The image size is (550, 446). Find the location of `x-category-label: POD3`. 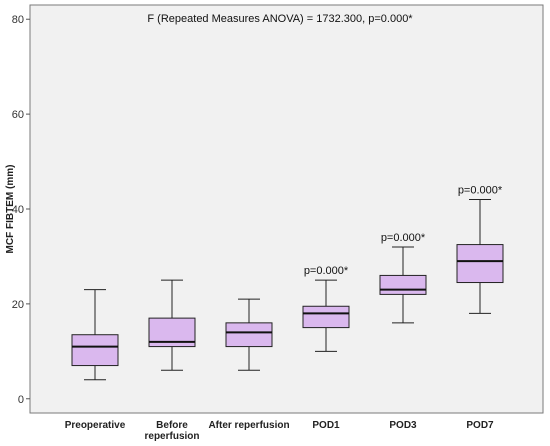

x-category-label: POD3 is located at coordinates (403, 425).